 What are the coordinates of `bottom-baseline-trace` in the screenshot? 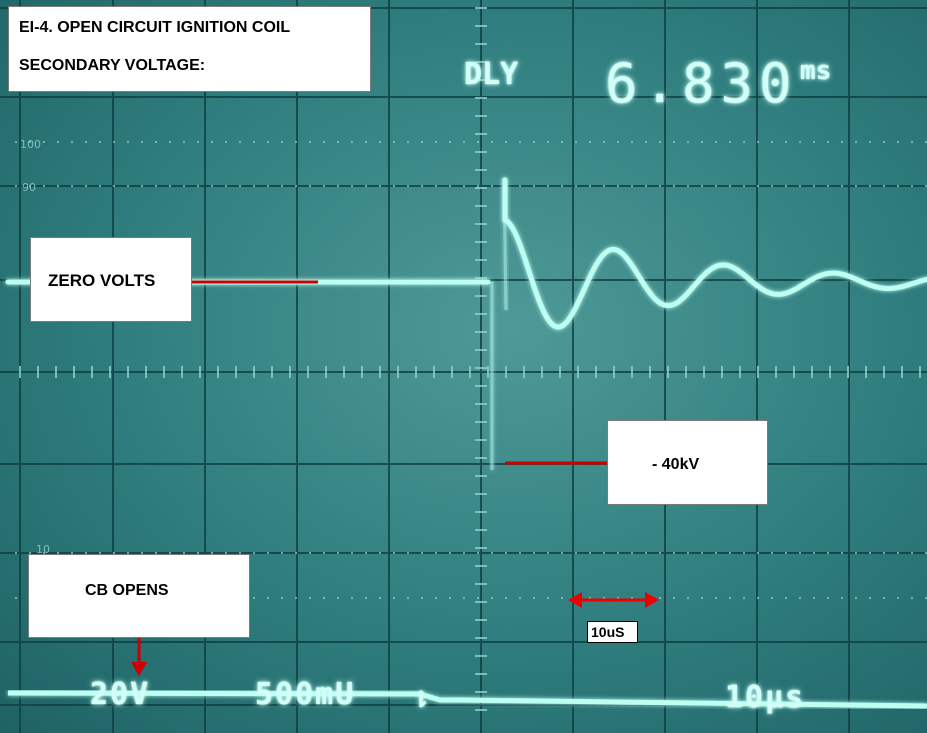 It's located at (467, 699).